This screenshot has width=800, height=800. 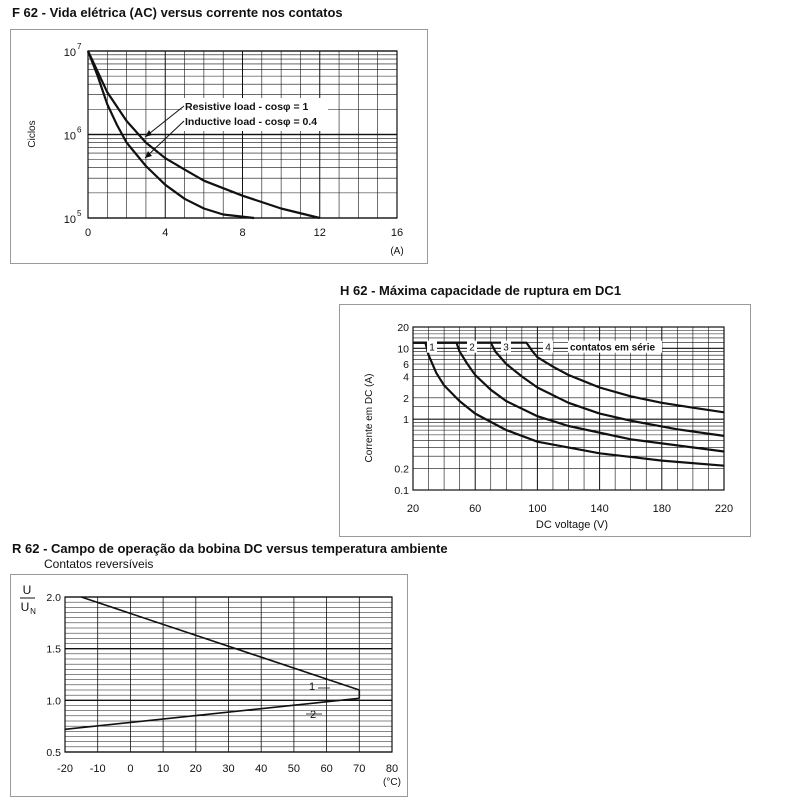 What do you see at coordinates (537, 509) in the screenshot?
I see `h62-xtick-label: 100` at bounding box center [537, 509].